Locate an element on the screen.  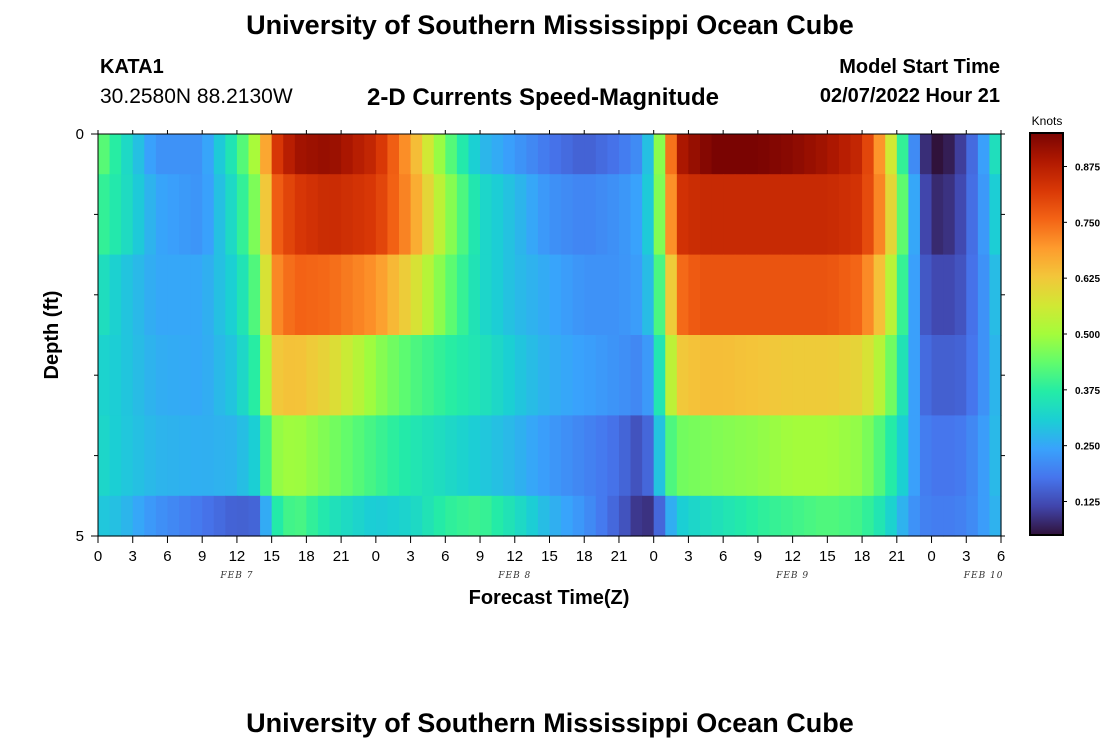
colorbar-tick-label: 0.750 is located at coordinates (1087, 223).